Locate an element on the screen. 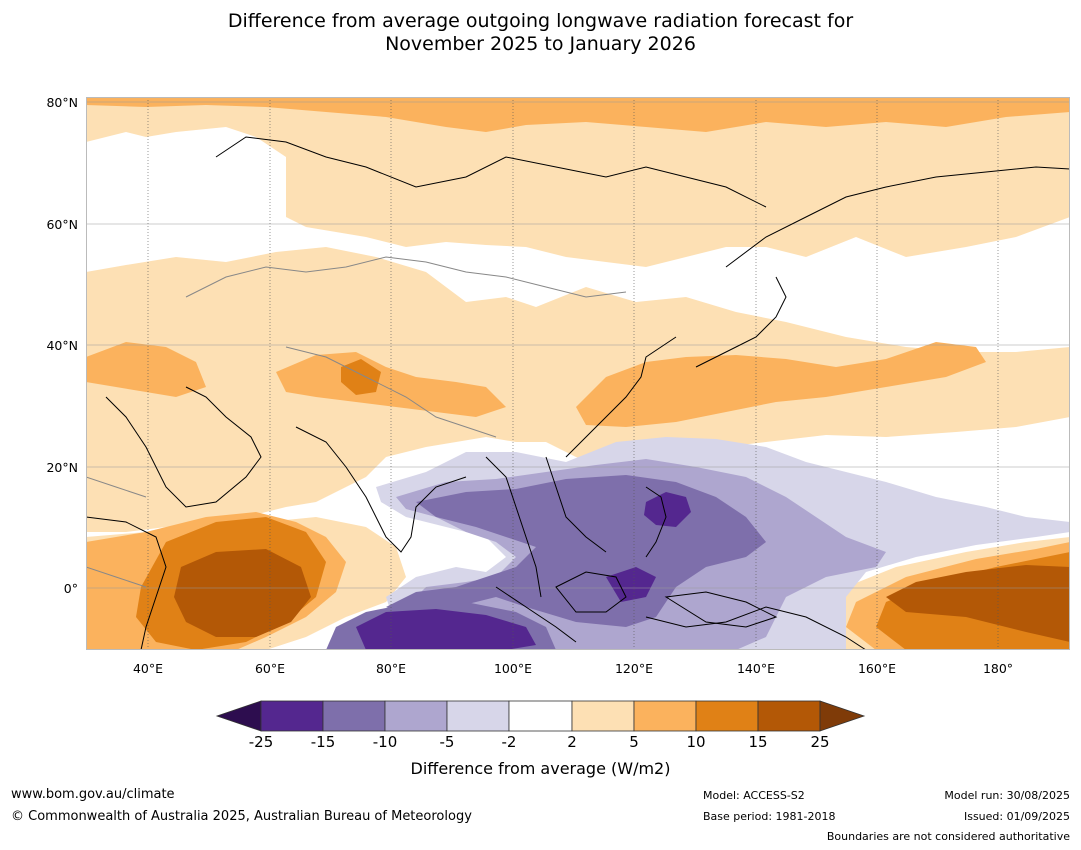 This screenshot has width=1081, height=850. colorbar-tick-m15: -15 is located at coordinates (323, 742).